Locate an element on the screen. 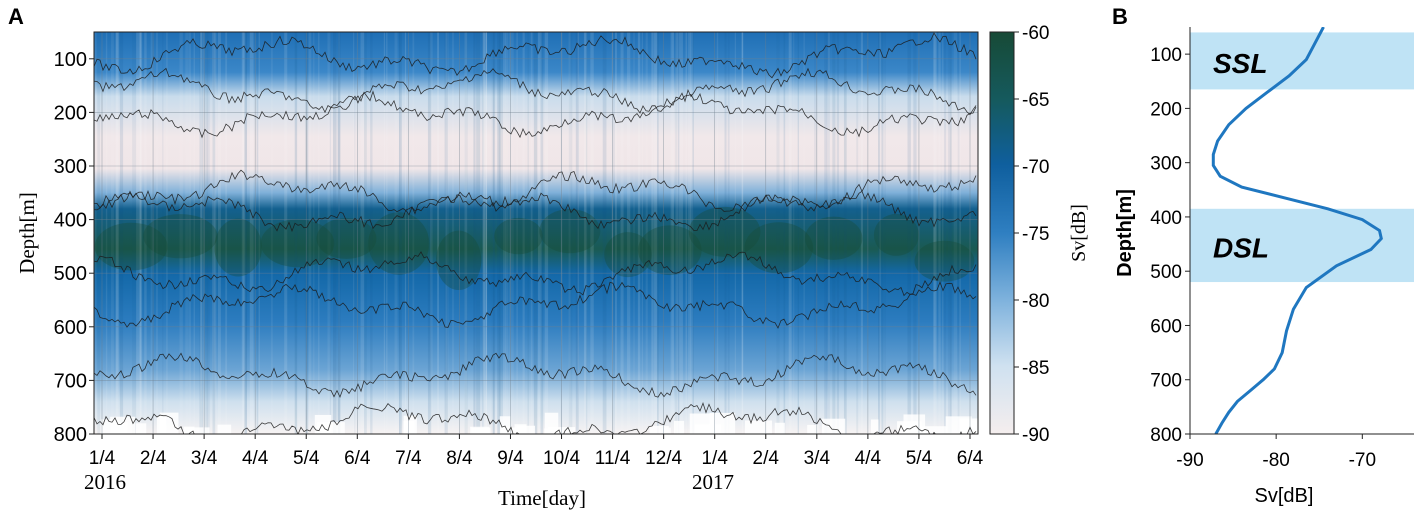  heatmap-y-tick-label: 700 is located at coordinates (70, 381).